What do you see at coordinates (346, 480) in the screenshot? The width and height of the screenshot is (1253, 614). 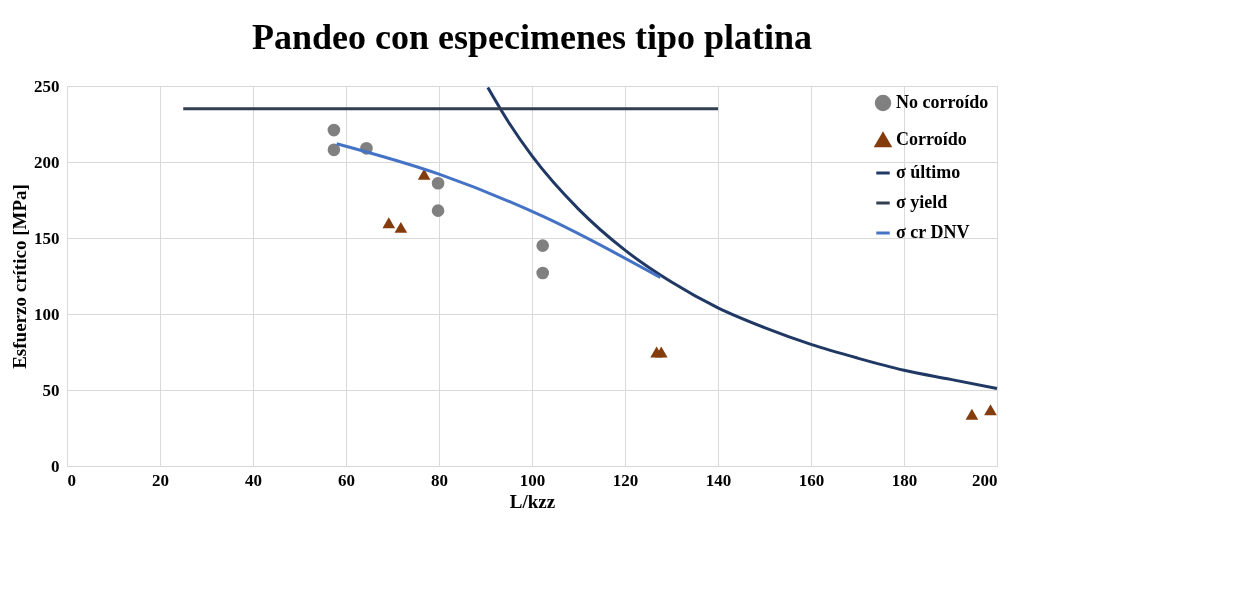 I see `x-tick-label: 60` at bounding box center [346, 480].